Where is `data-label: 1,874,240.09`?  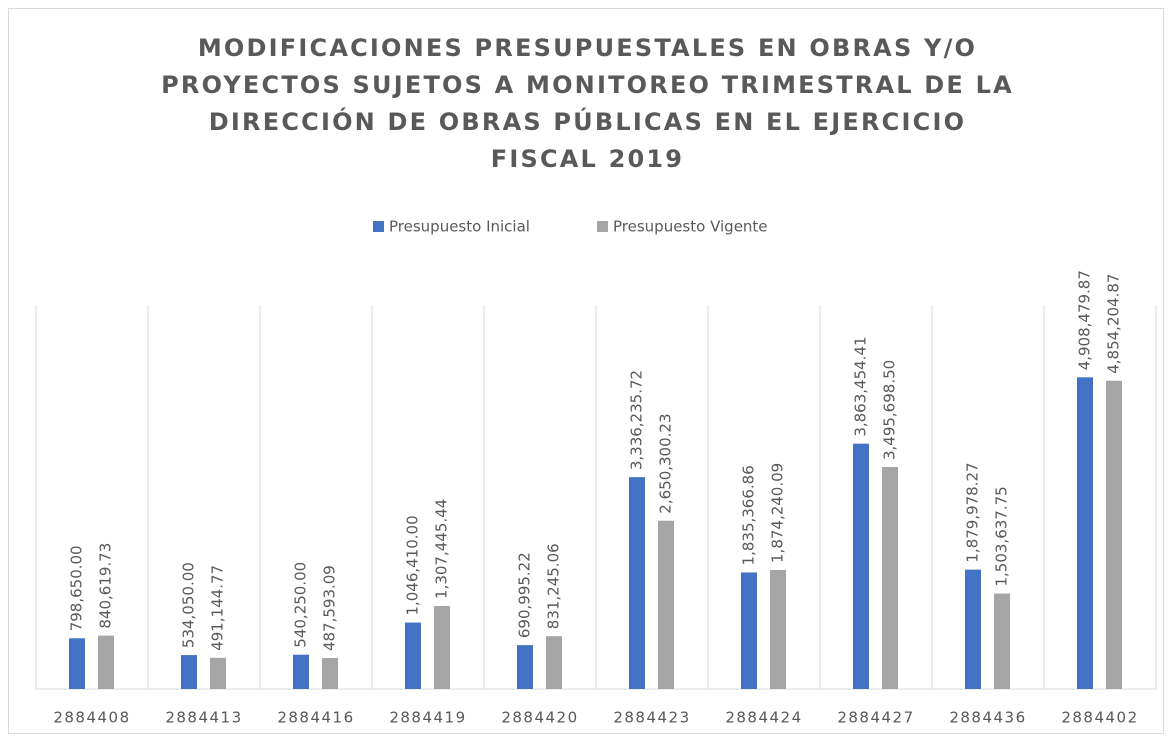 data-label: 1,874,240.09 is located at coordinates (778, 513).